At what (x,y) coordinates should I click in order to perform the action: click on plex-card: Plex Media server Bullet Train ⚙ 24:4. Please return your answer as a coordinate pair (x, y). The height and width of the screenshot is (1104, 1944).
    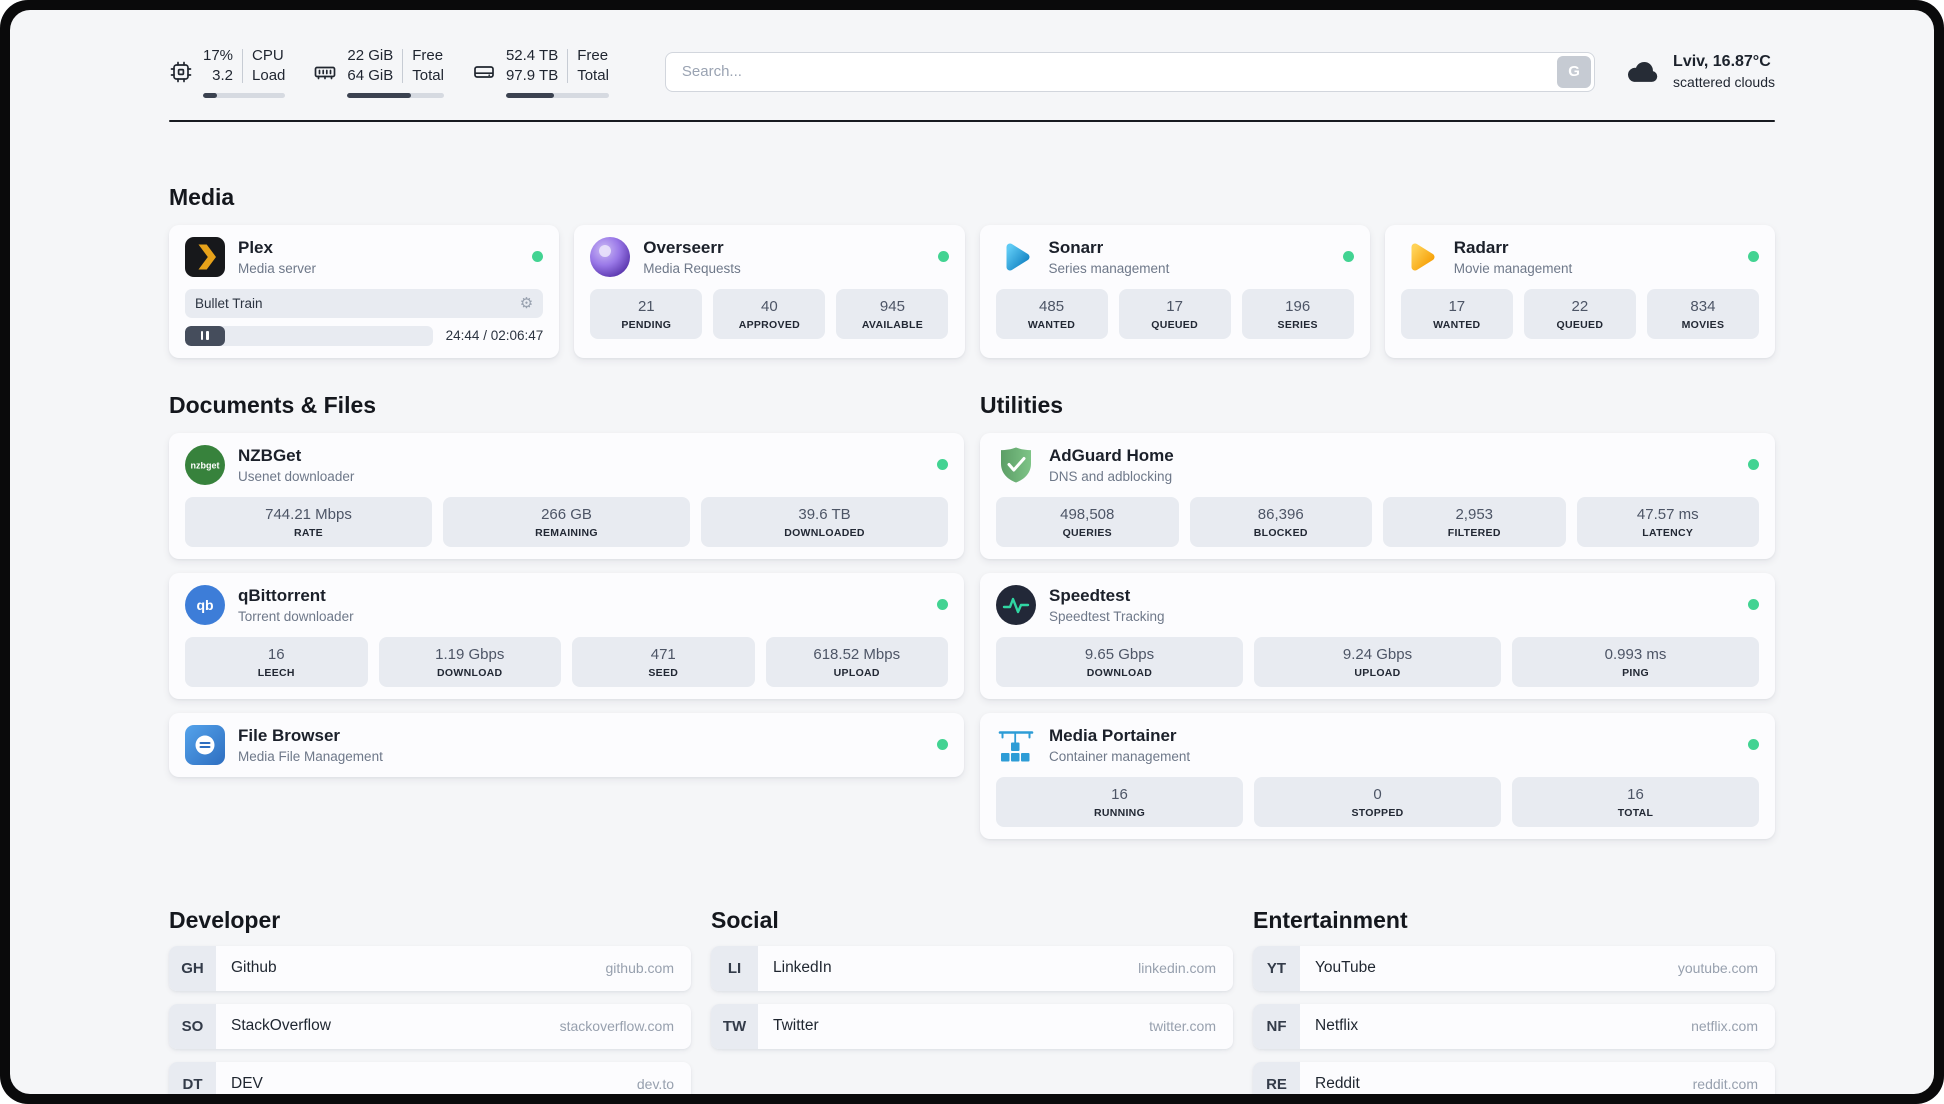
    Looking at the image, I should click on (364, 291).